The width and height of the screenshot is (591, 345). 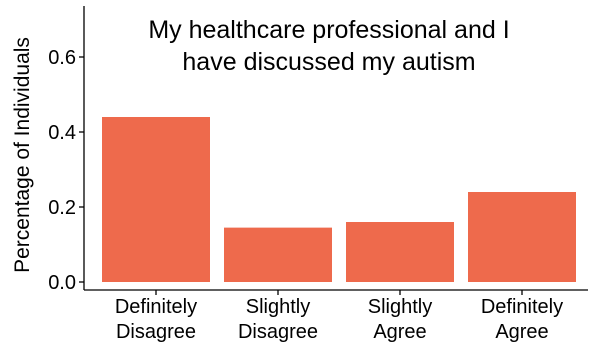 What do you see at coordinates (22, 155) in the screenshot?
I see `y-axis-label: Percentage of Individuals` at bounding box center [22, 155].